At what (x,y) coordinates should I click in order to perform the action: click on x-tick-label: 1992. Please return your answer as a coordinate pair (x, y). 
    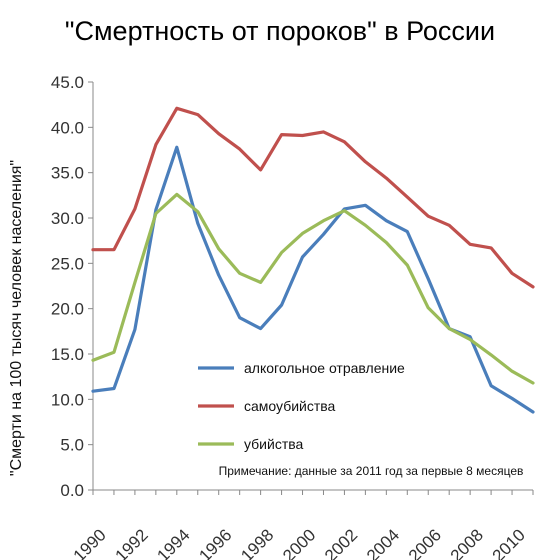
    Looking at the image, I should click on (132, 542).